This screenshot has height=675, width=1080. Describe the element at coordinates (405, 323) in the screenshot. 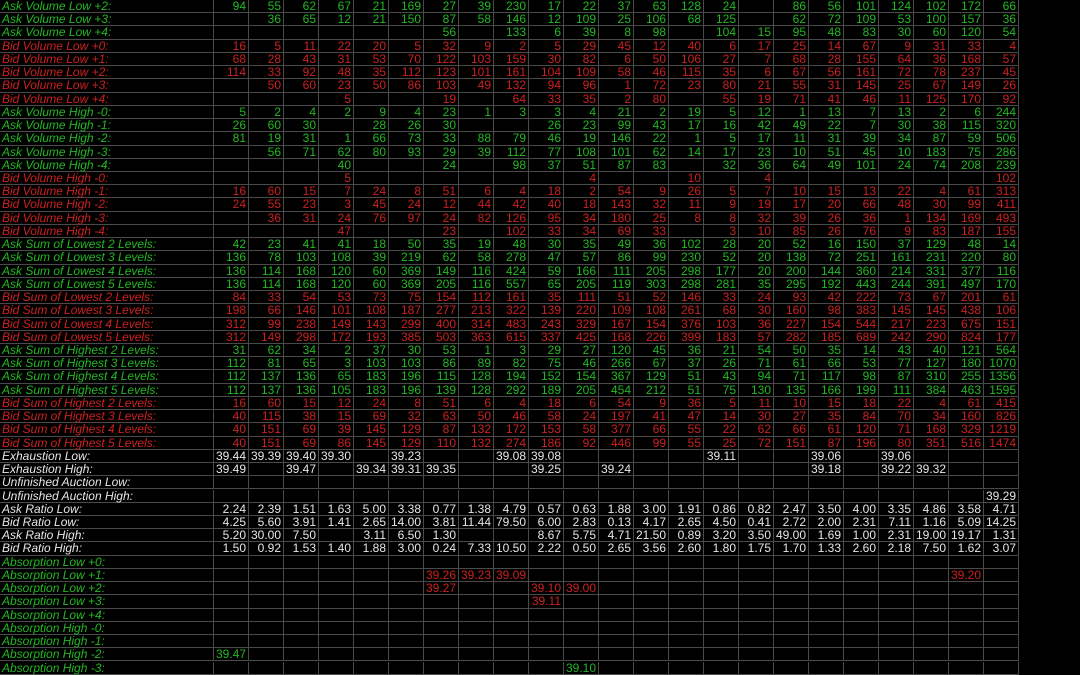

I see `cell: 299` at that location.